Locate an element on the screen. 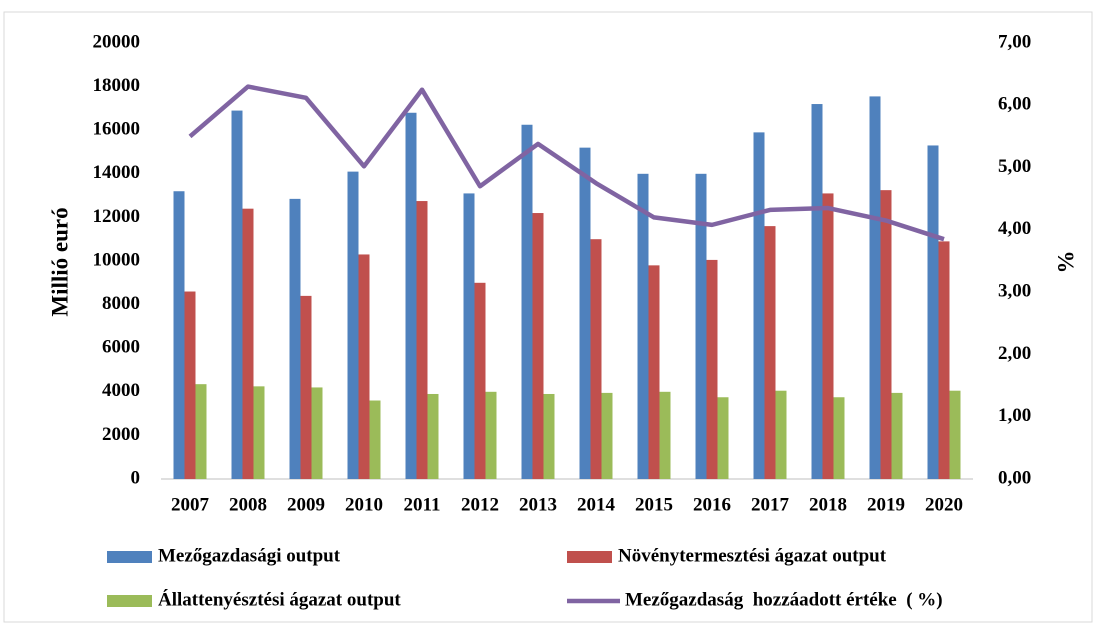  y2-tick-label: 4,00 is located at coordinates (1014, 228).